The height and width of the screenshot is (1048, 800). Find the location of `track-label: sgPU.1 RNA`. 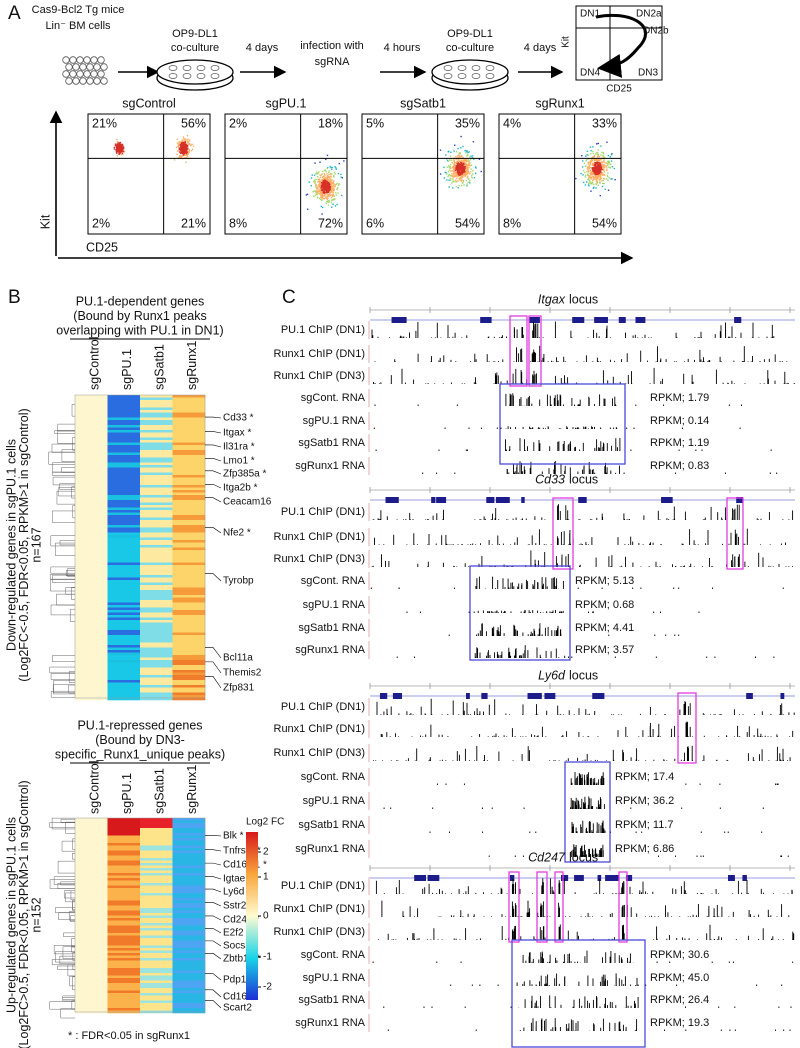

track-label: sgPU.1 RNA is located at coordinates (334, 605).